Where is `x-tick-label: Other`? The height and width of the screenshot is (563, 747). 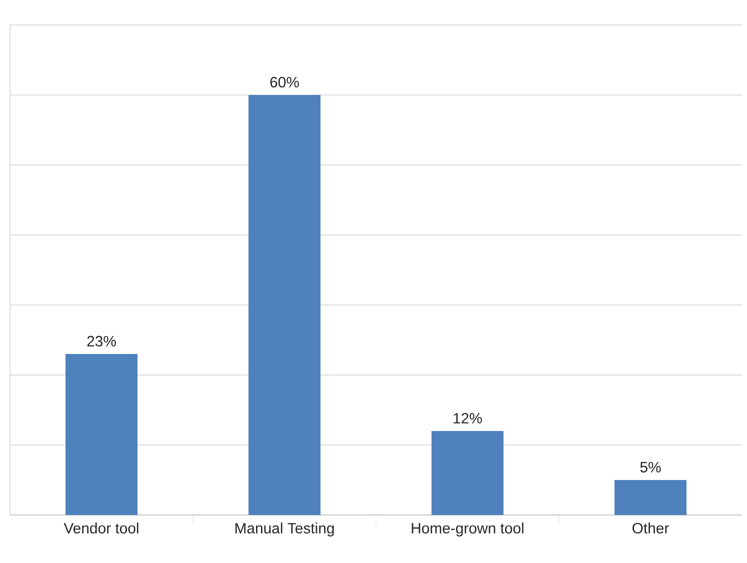
x-tick-label: Other is located at coordinates (650, 528).